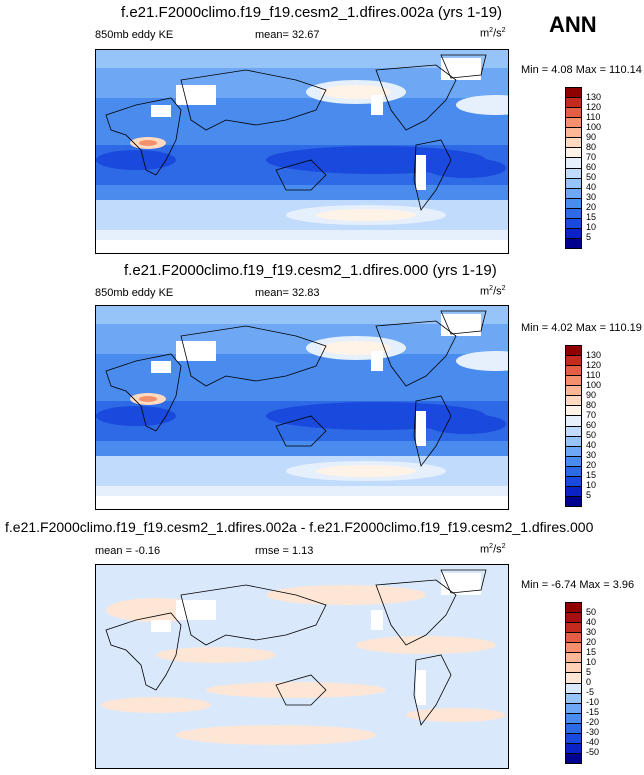 This screenshot has width=644, height=775. Describe the element at coordinates (134, 293) in the screenshot. I see `panel2-variable-label: 850mb eddy KE` at that location.